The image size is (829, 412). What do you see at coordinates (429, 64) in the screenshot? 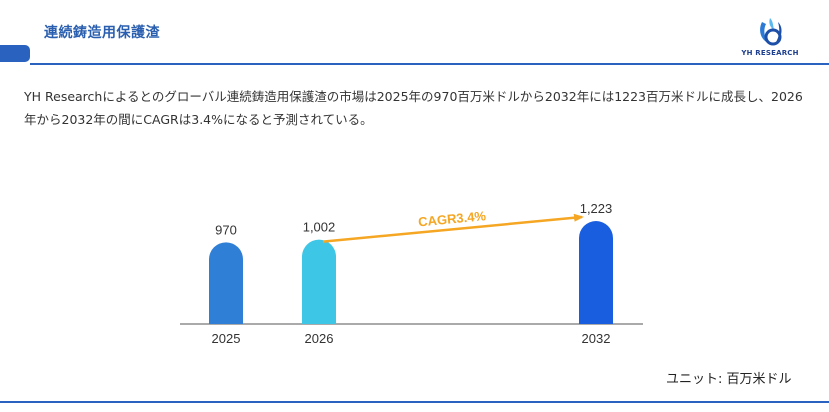
I see `header-divider` at bounding box center [429, 64].